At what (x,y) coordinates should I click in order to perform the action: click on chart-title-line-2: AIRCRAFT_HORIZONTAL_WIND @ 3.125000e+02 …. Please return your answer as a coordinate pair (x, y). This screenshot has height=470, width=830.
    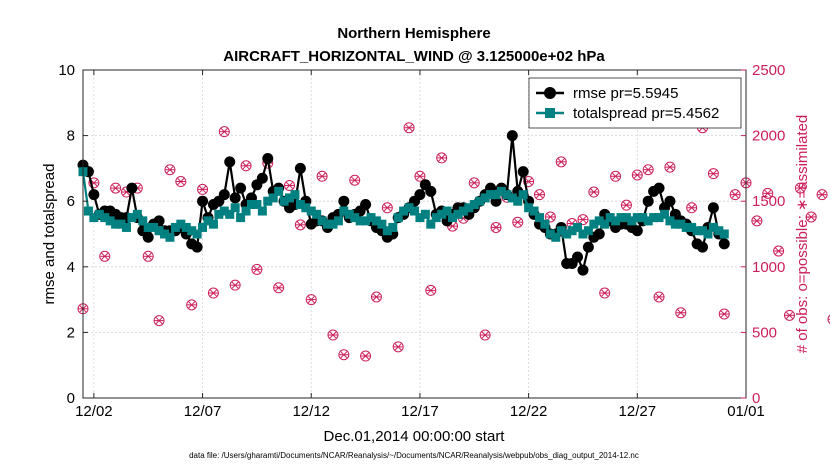
    Looking at the image, I should click on (414, 56).